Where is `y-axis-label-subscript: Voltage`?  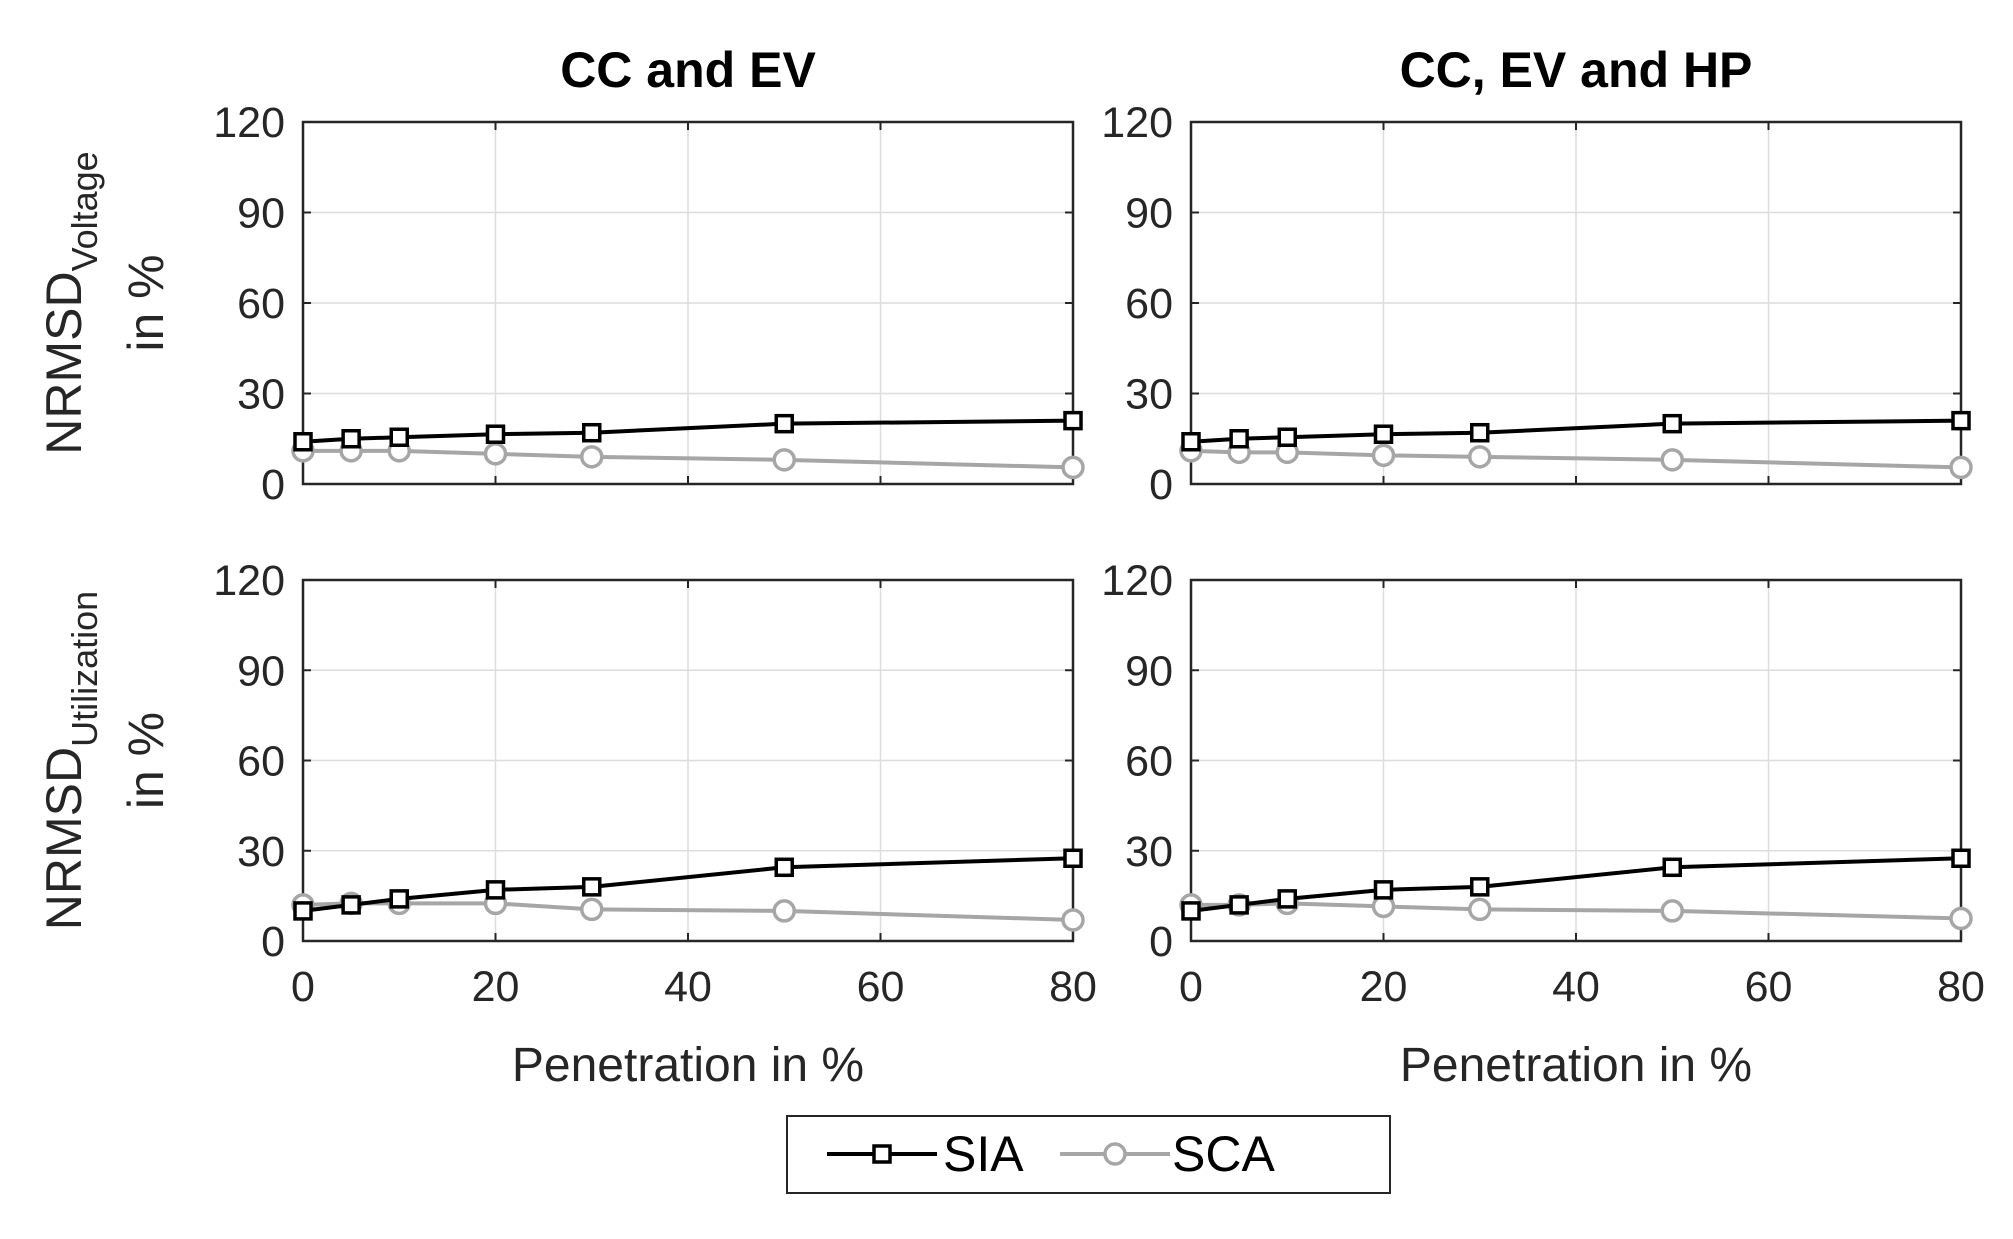 y-axis-label-subscript: Voltage is located at coordinates (84, 211).